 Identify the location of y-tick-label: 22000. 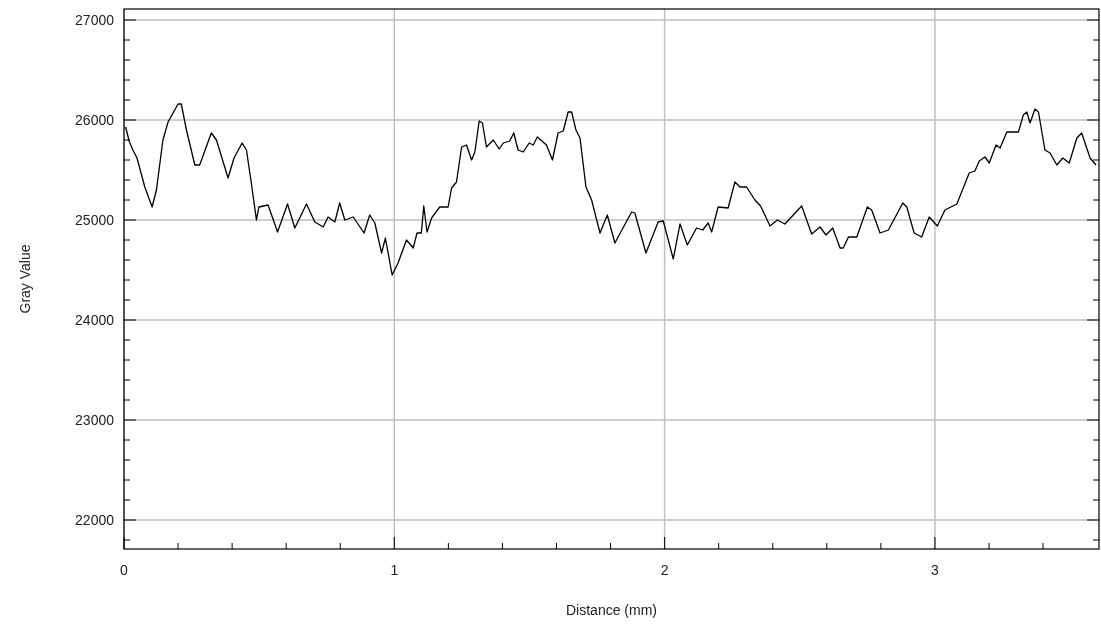
(95, 520).